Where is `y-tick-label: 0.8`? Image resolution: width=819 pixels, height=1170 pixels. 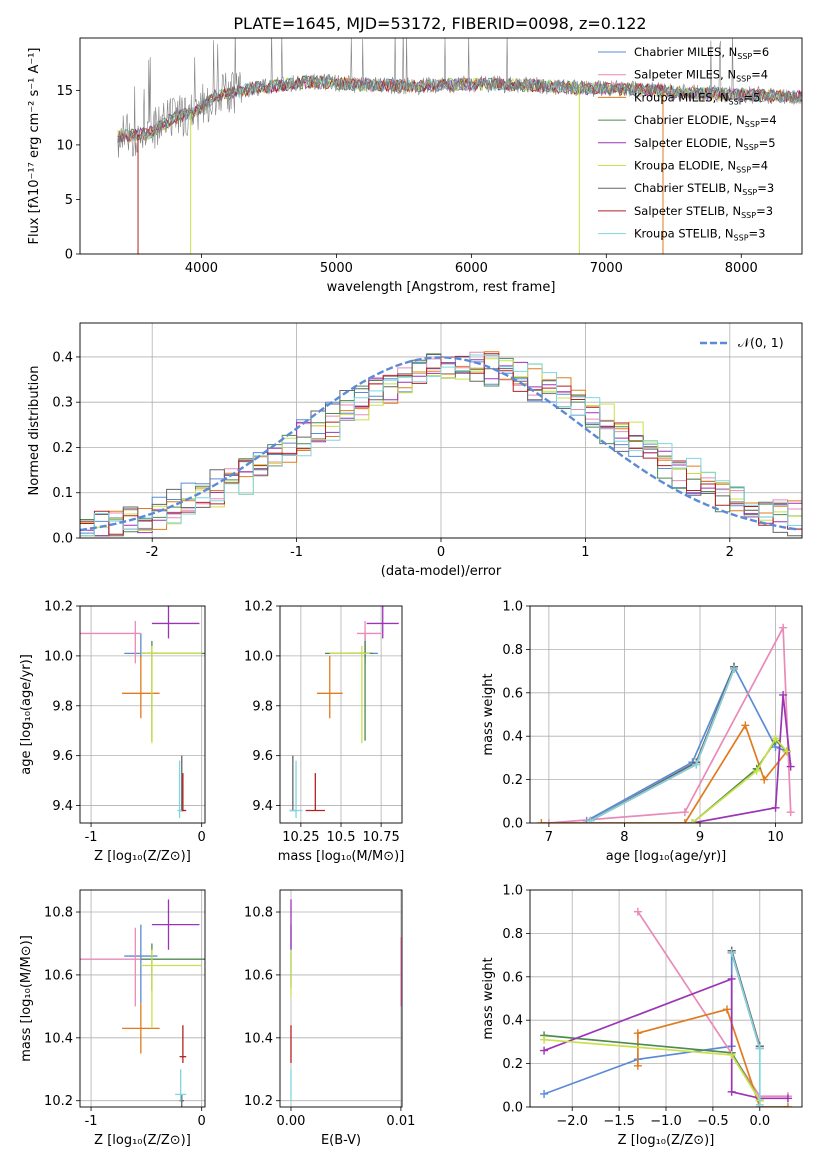
y-tick-label: 0.8 is located at coordinates (512, 934).